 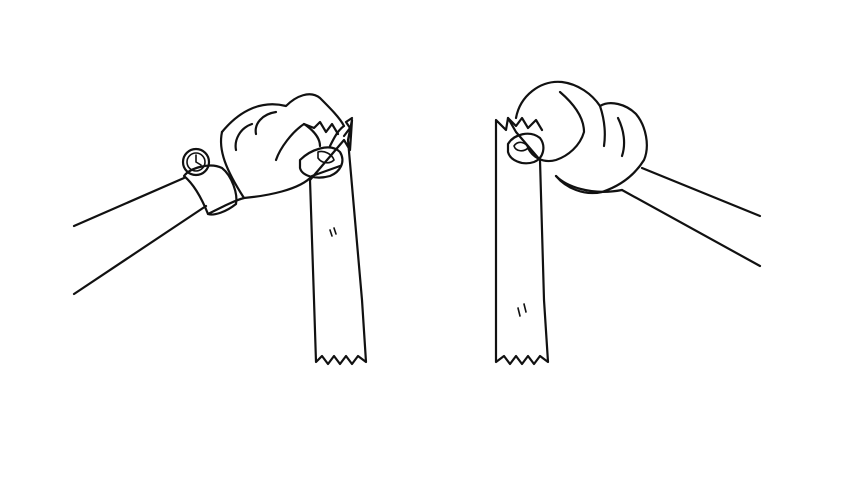 I want to click on right-arm, so click(x=691, y=217).